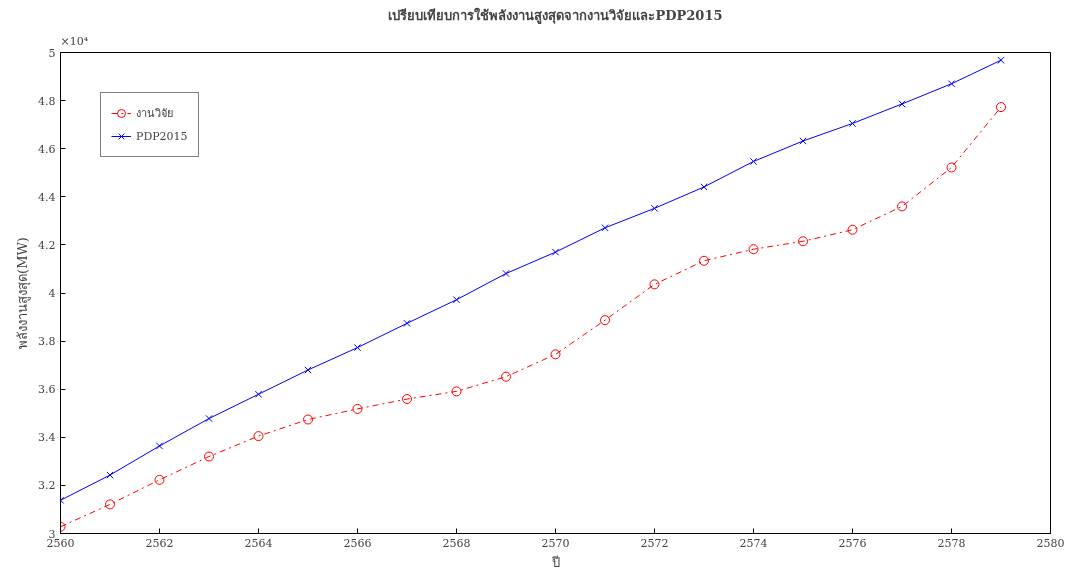 This screenshot has width=1078, height=579. What do you see at coordinates (74, 41) in the screenshot?
I see `text: ×10⁴` at bounding box center [74, 41].